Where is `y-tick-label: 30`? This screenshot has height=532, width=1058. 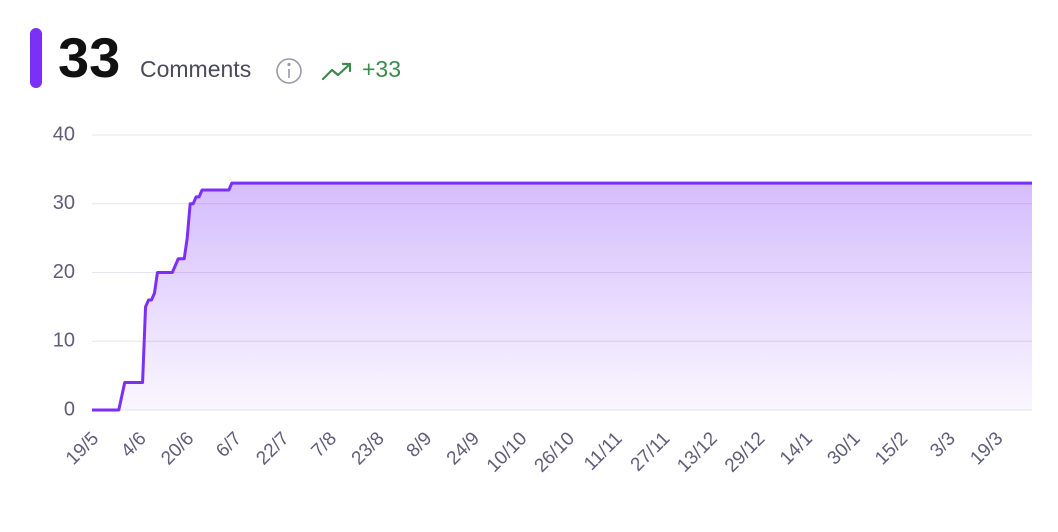 y-tick-label: 30 is located at coordinates (64, 203).